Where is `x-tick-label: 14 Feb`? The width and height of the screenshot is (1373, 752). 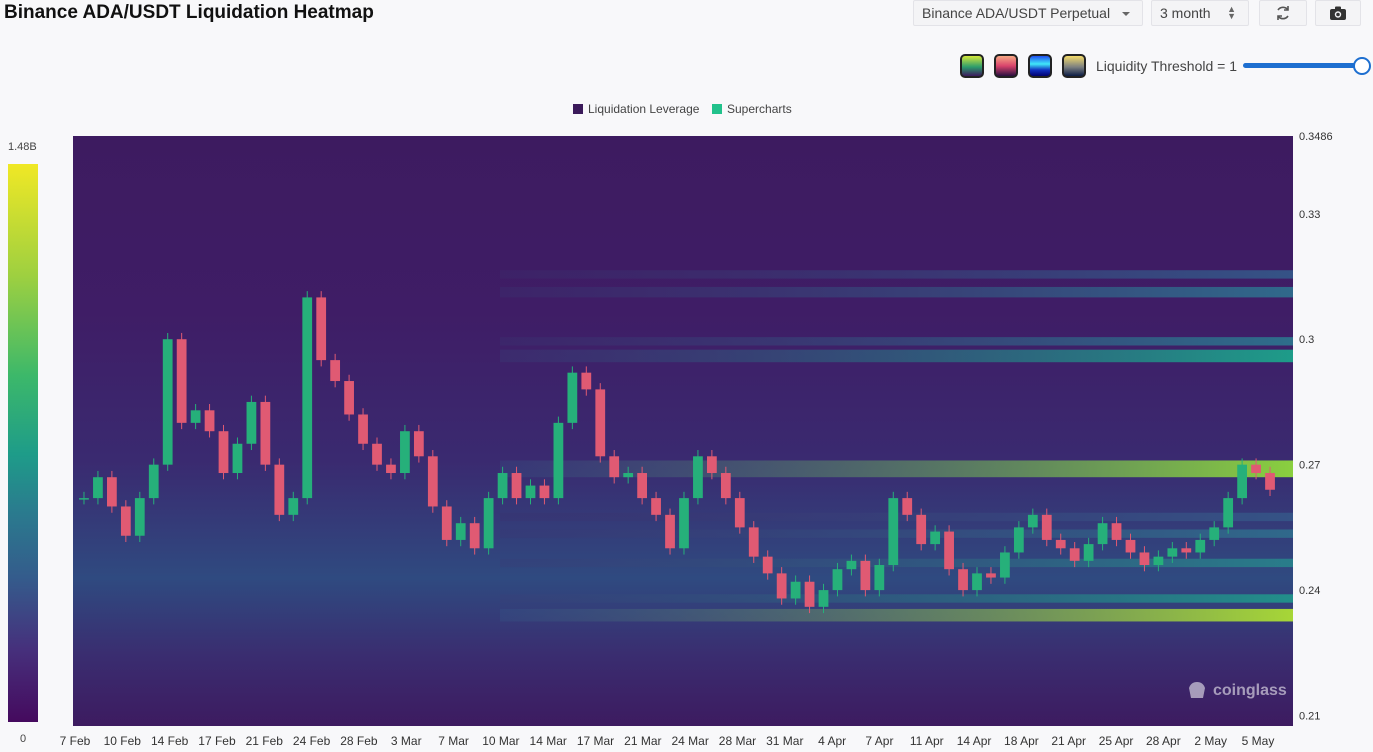
x-tick-label: 14 Feb is located at coordinates (170, 741).